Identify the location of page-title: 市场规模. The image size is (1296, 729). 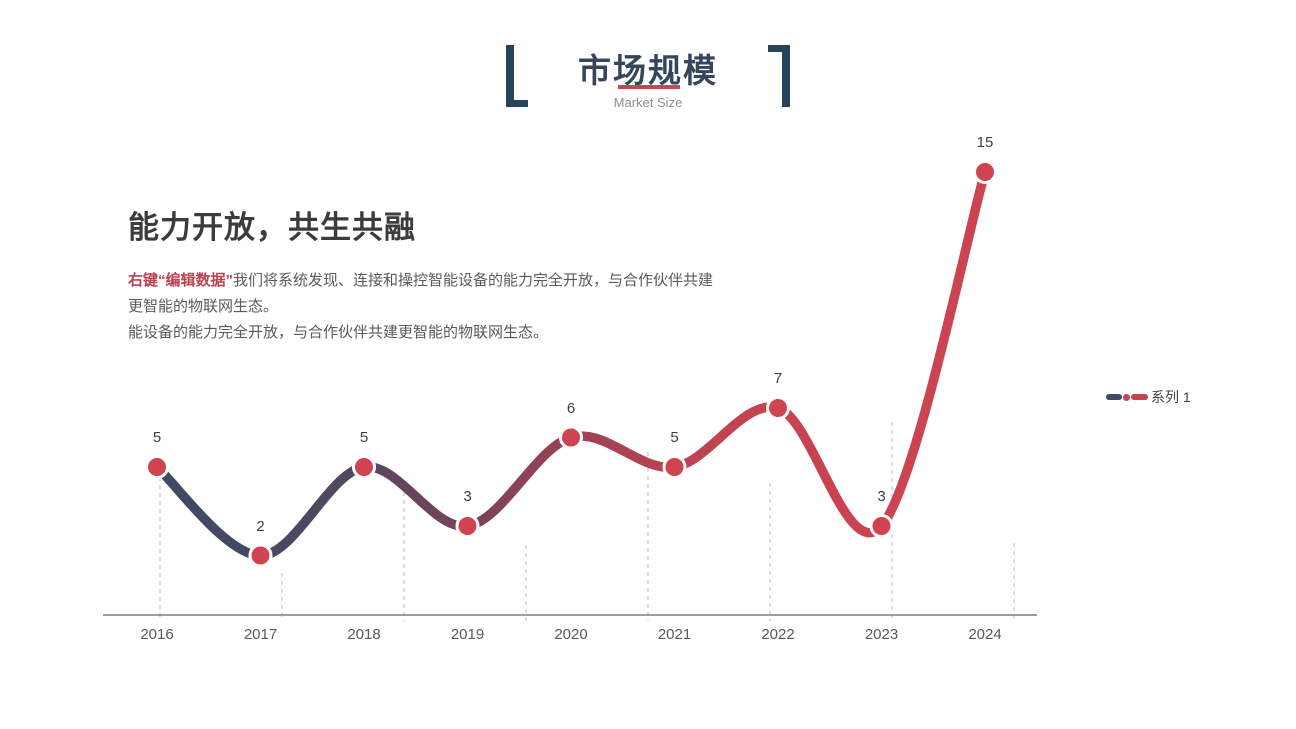
(648, 70).